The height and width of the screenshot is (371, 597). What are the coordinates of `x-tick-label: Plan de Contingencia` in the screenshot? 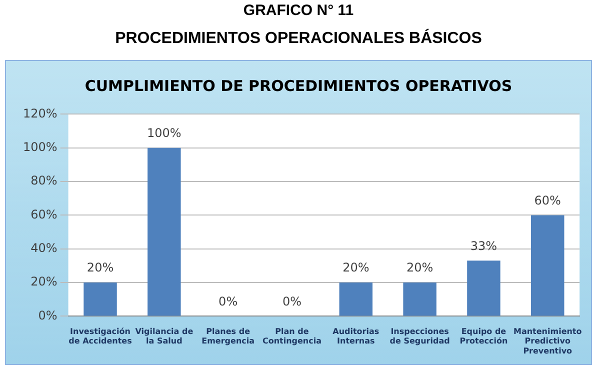 It's located at (292, 336).